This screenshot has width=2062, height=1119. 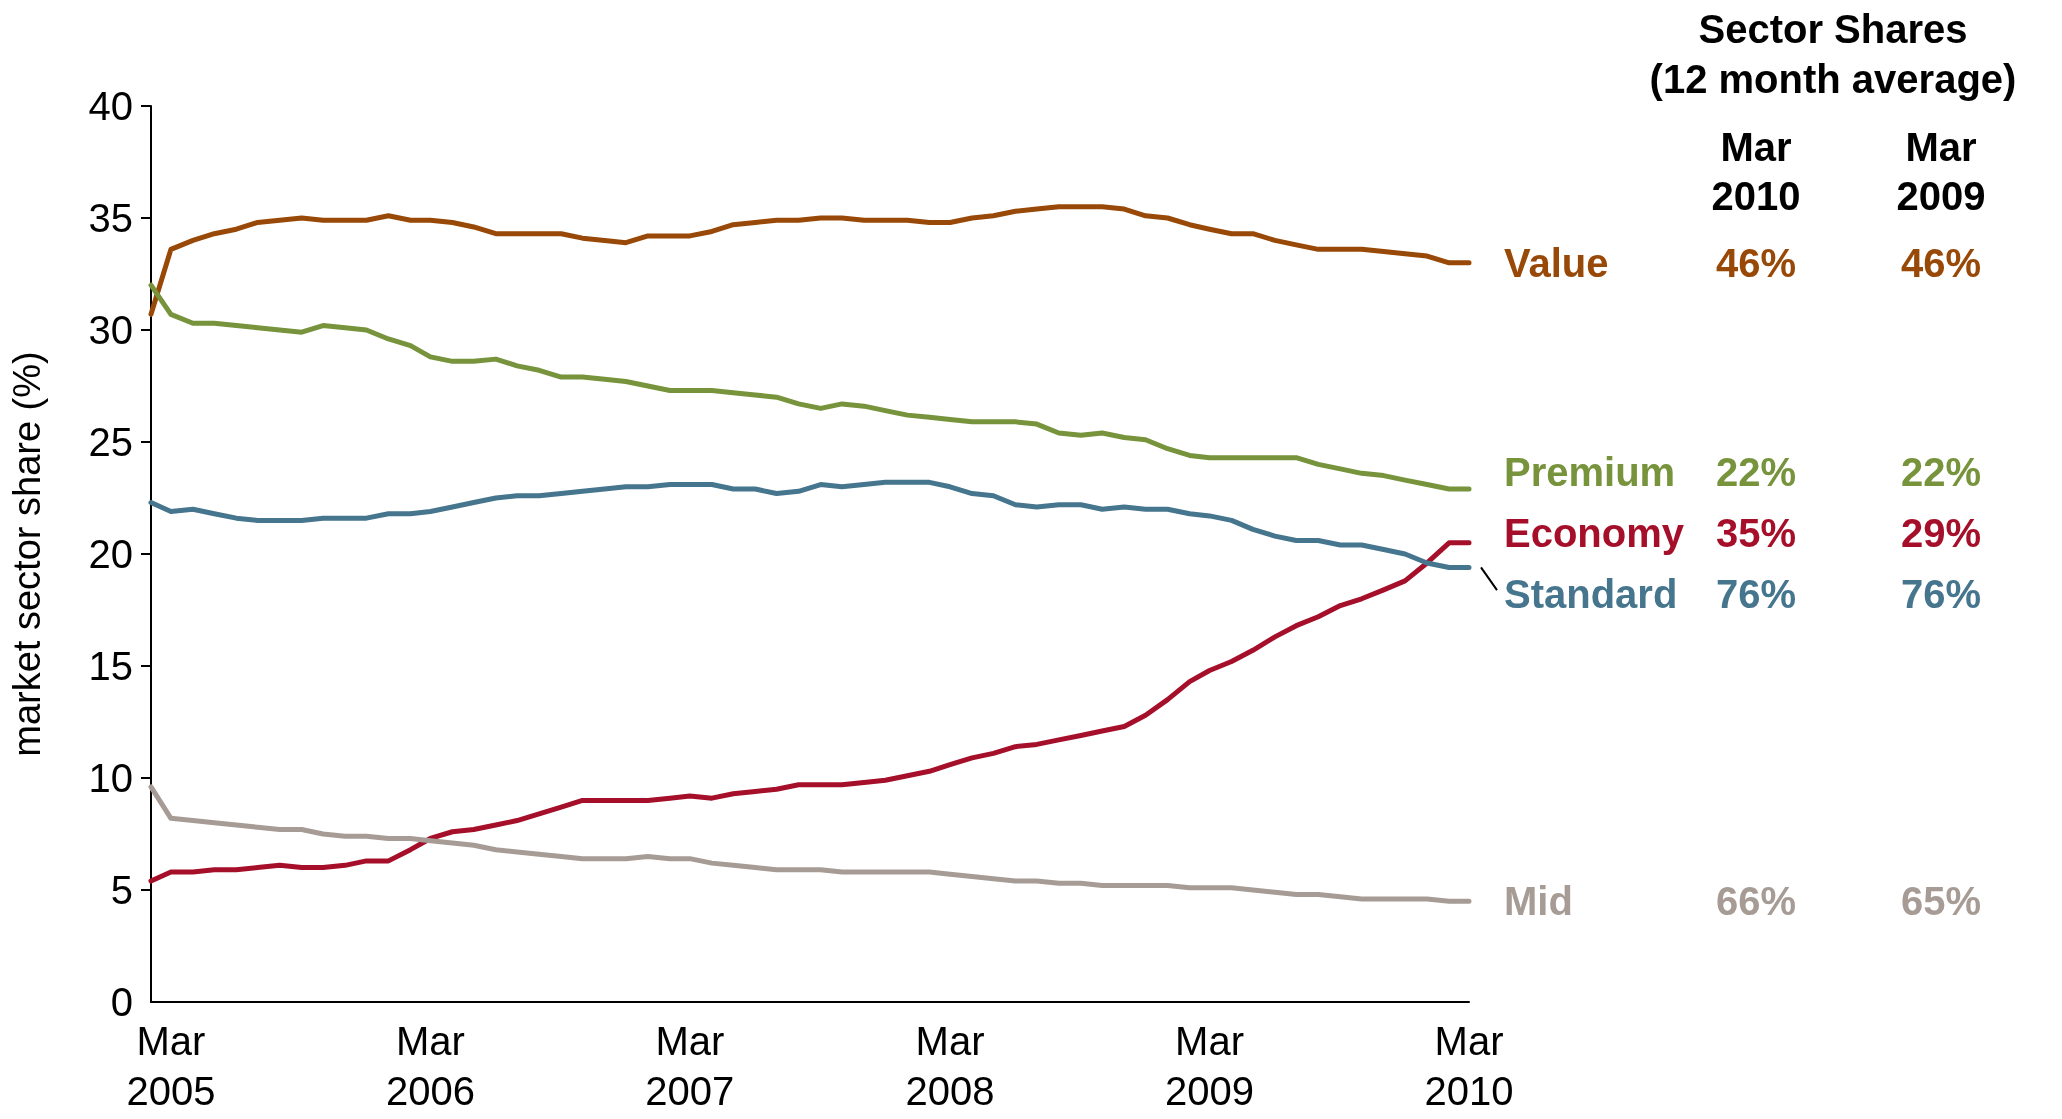 I want to click on text: 65%, so click(x=1941, y=901).